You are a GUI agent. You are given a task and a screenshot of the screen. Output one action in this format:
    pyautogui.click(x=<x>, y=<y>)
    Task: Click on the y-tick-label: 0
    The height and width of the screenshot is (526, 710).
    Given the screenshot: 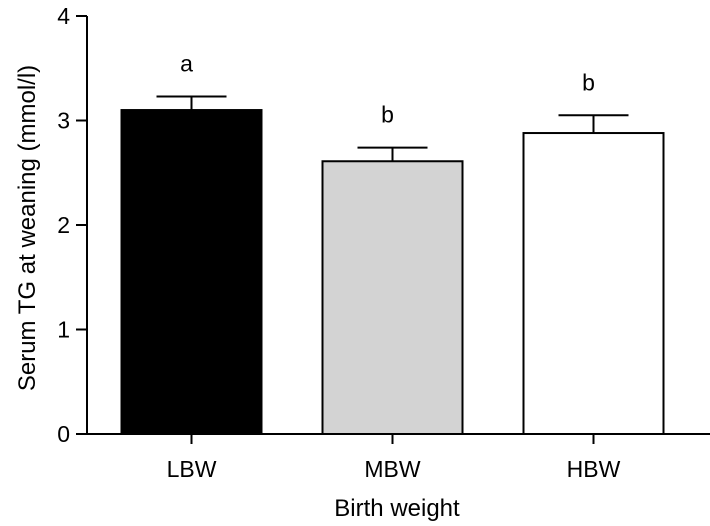 What is the action you would take?
    pyautogui.click(x=63, y=434)
    